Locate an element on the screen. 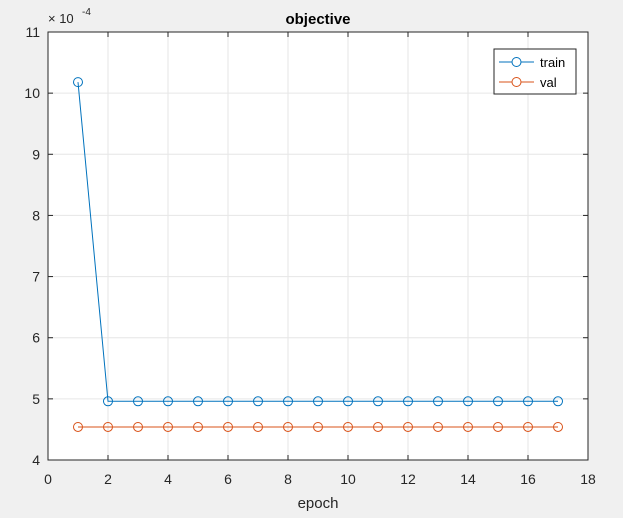  legend-label: train is located at coordinates (552, 62).